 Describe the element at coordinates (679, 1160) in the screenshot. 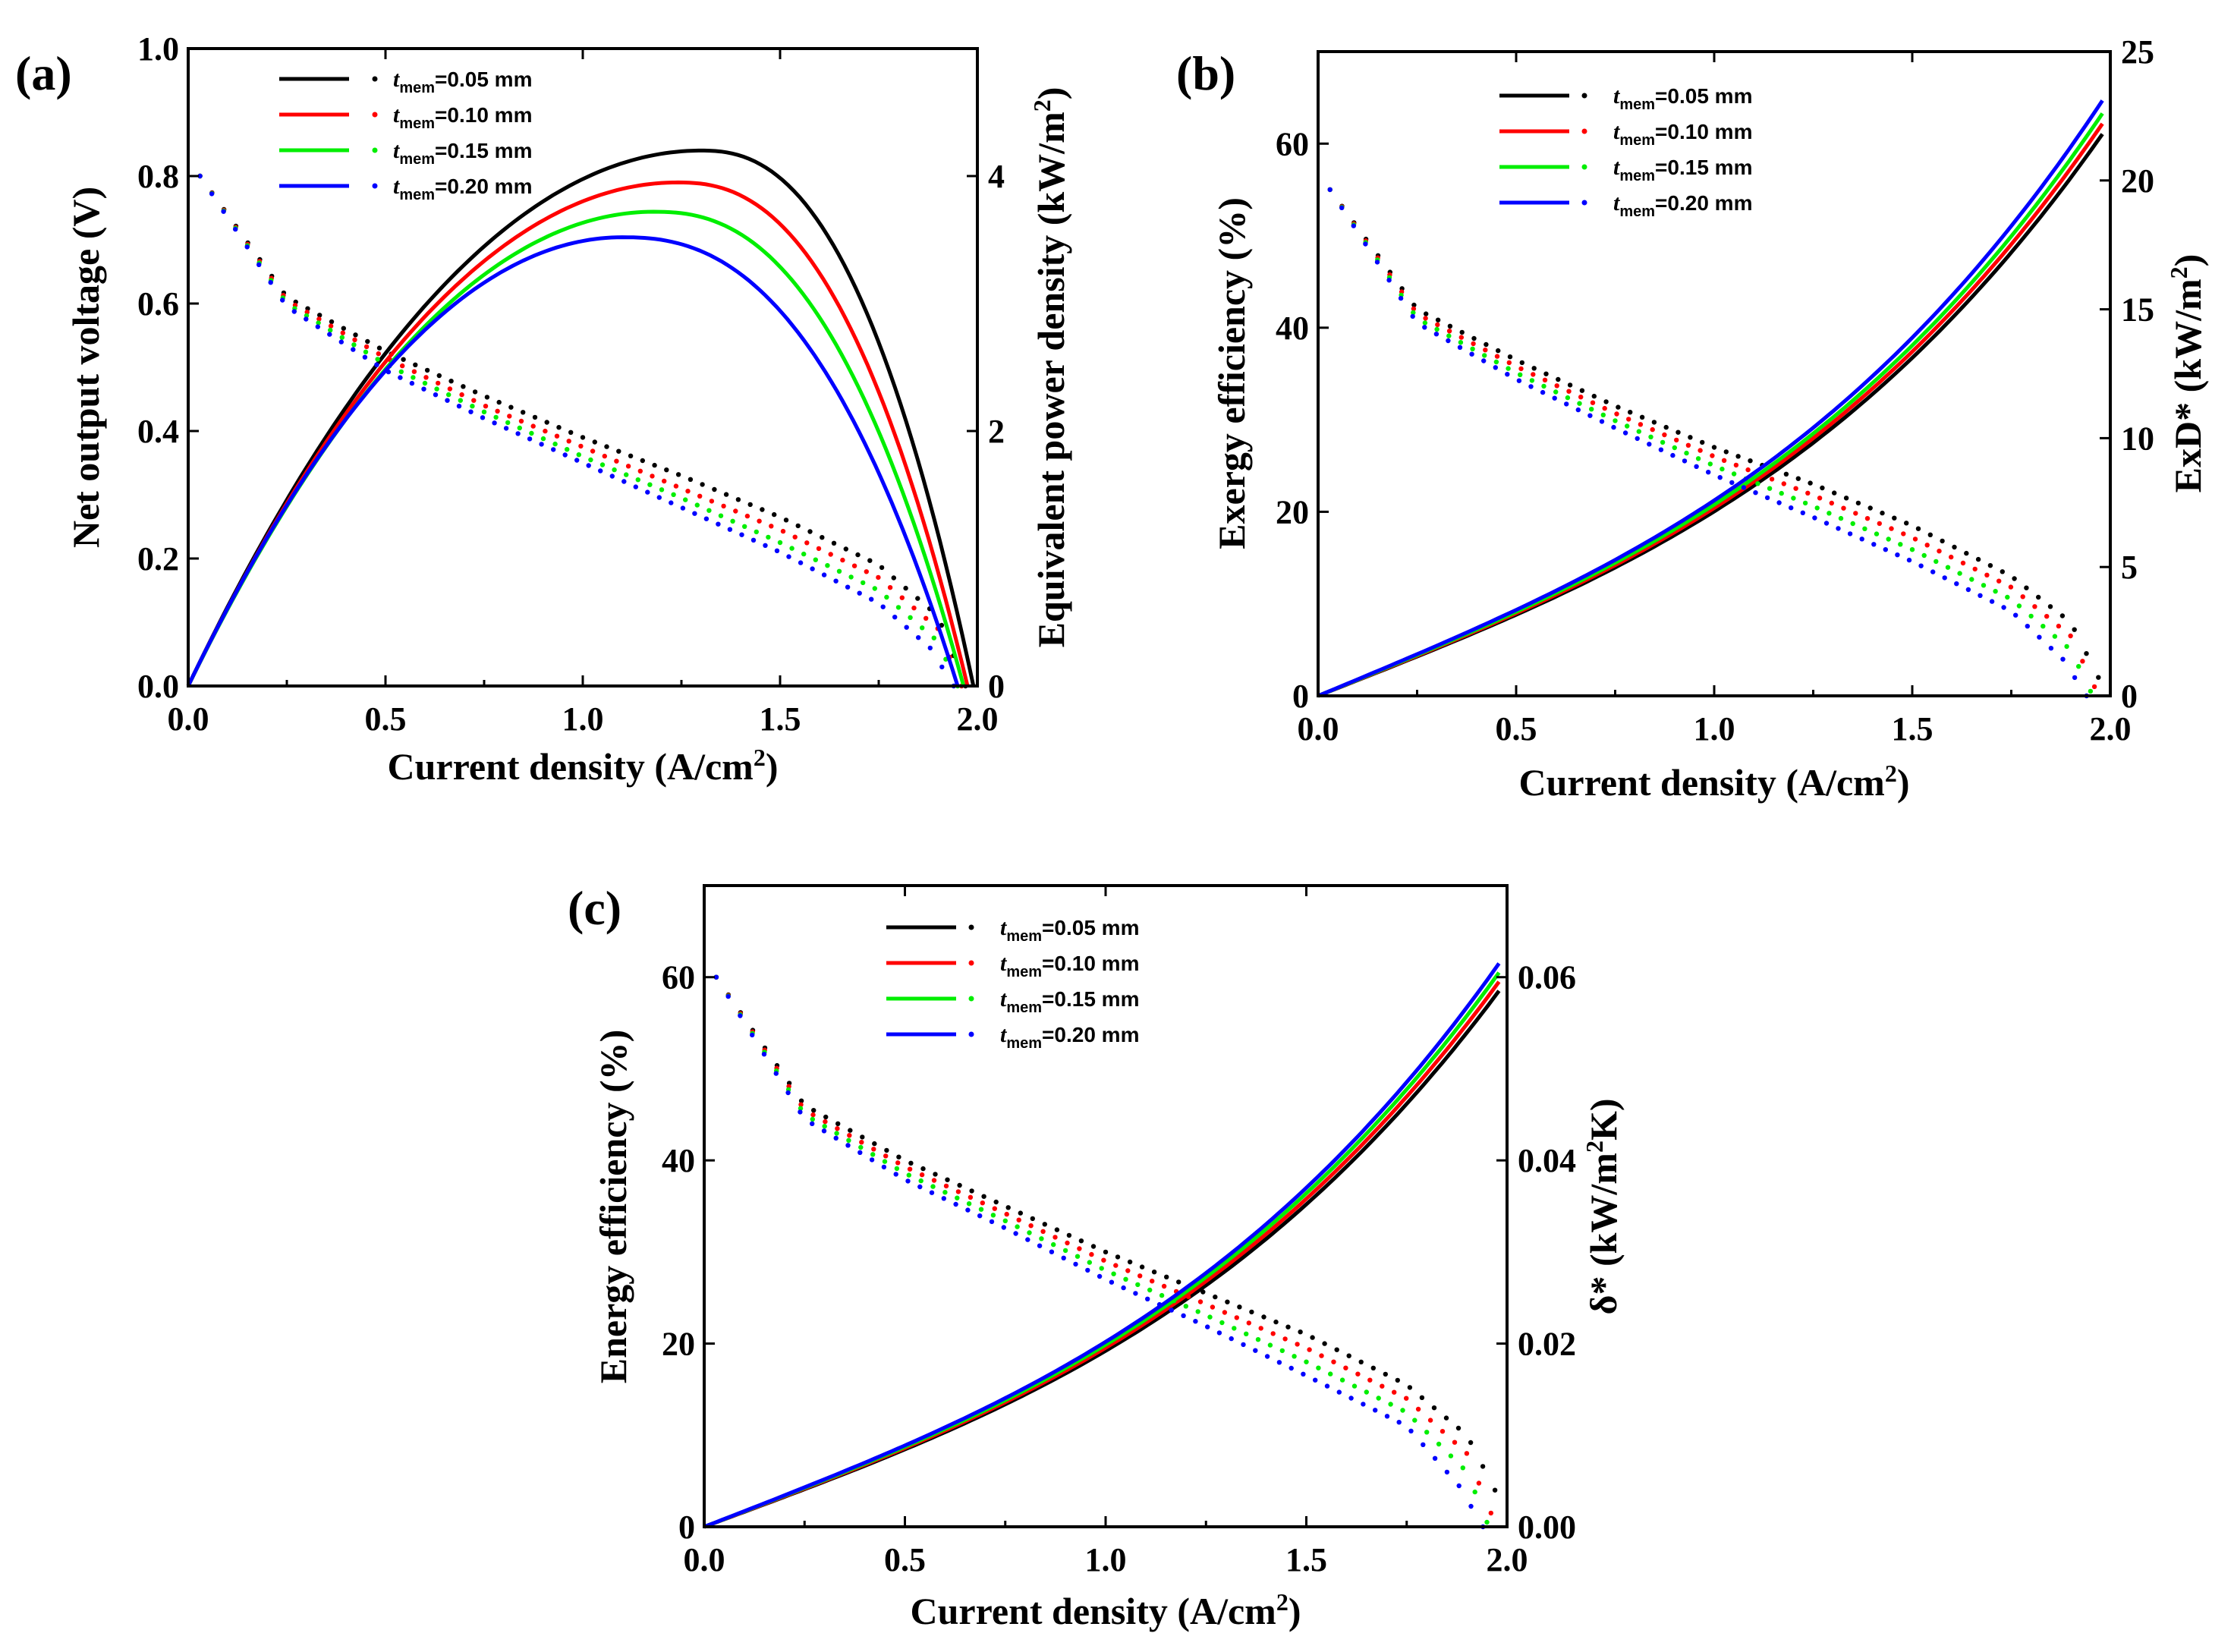

I see `y-tick-label: 40` at that location.